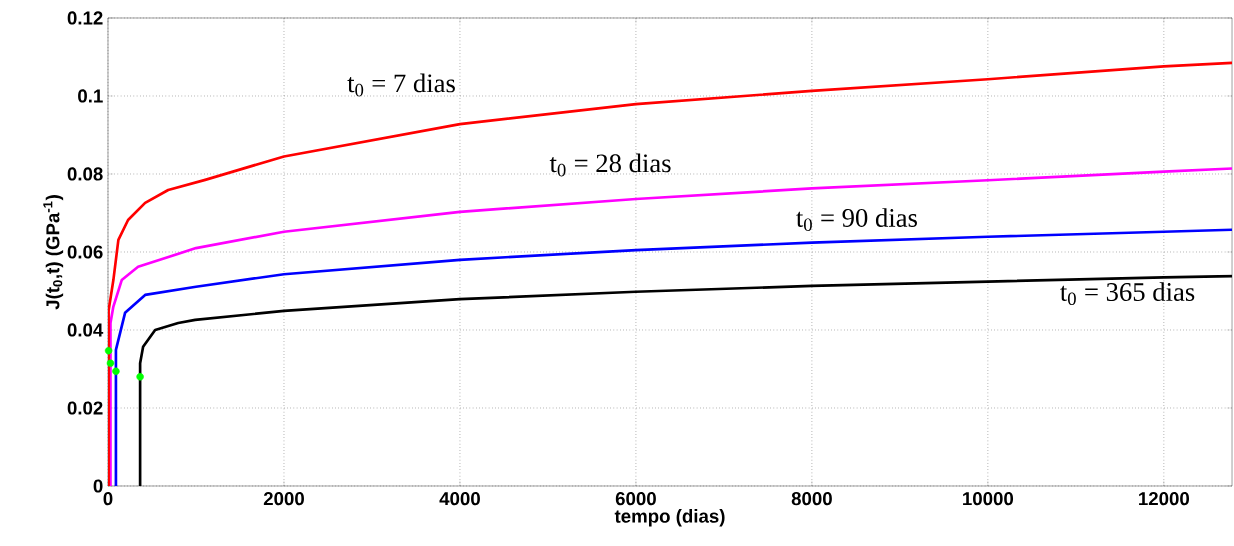 The image size is (1234, 546). Describe the element at coordinates (108, 499) in the screenshot. I see `x-tick-label: 0` at that location.